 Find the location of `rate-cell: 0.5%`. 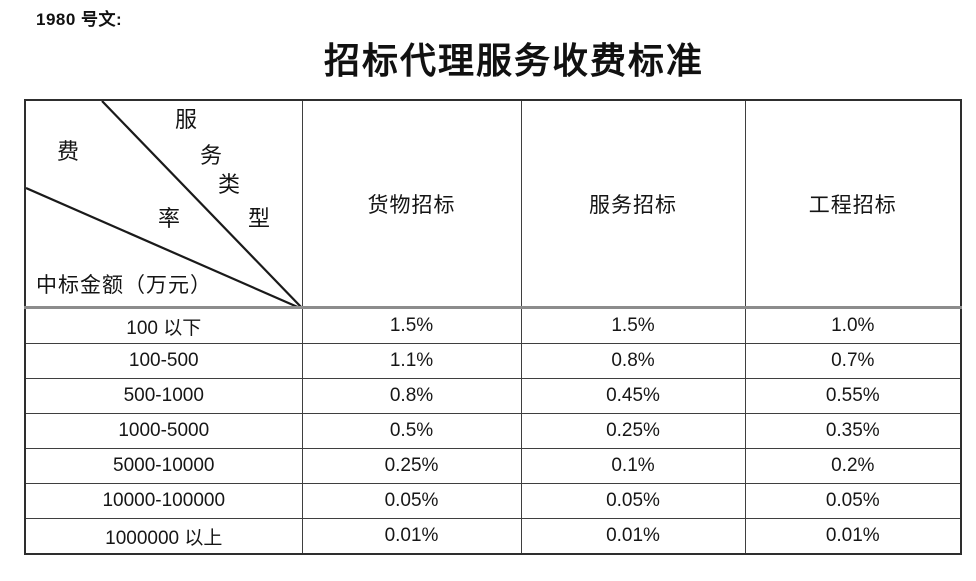

rate-cell: 0.5% is located at coordinates (411, 431).